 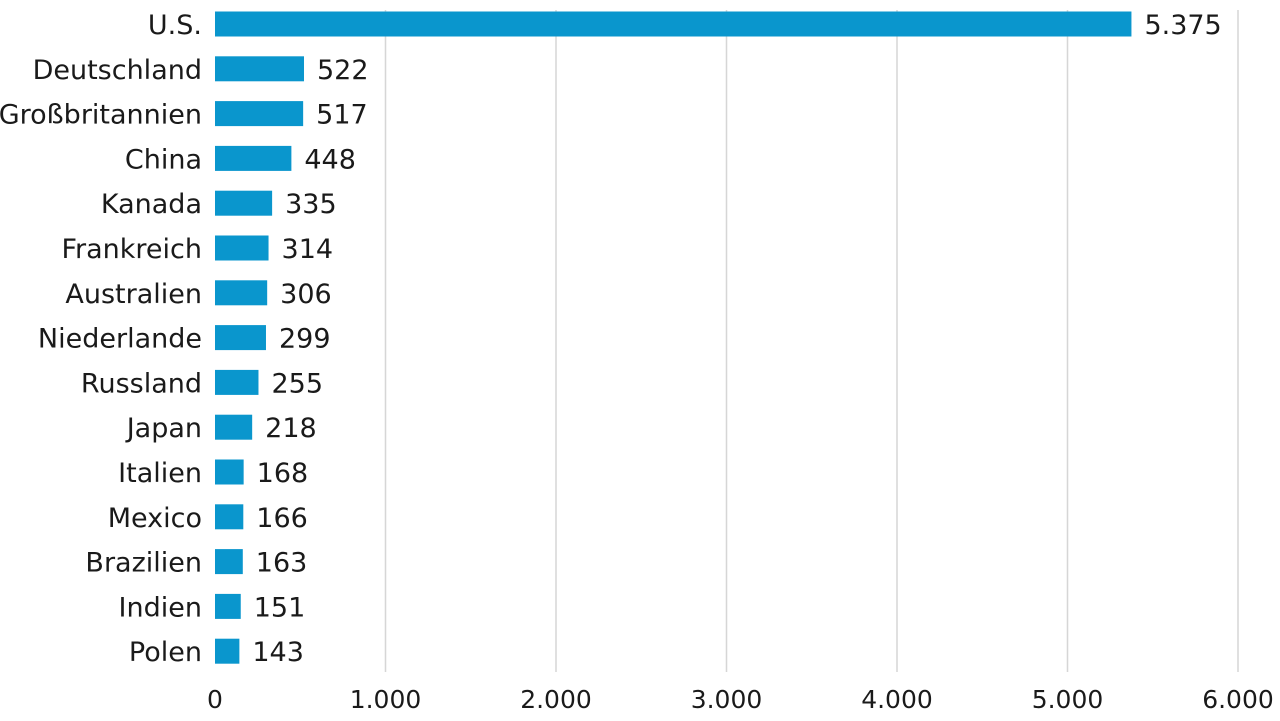 I want to click on category-label: China, so click(x=163, y=159).